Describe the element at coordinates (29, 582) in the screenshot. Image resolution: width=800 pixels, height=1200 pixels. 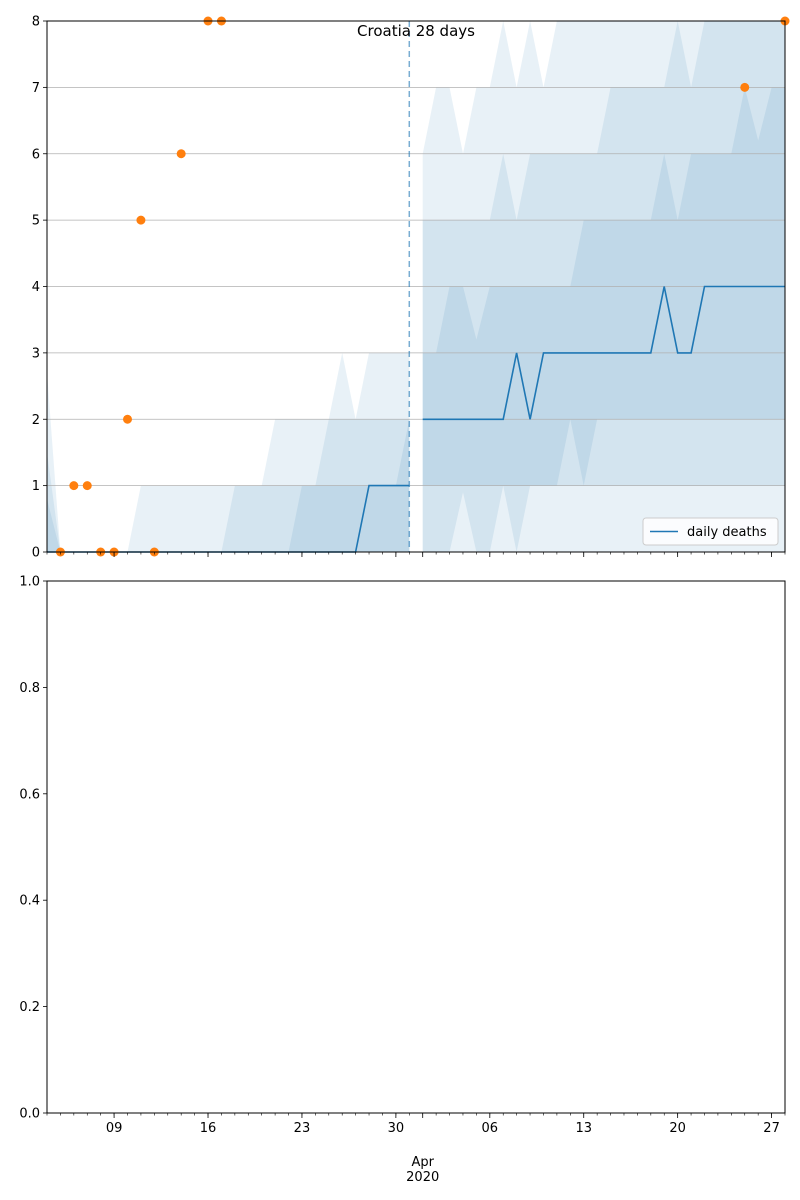
I see `y-tick-label: 1.0` at that location.